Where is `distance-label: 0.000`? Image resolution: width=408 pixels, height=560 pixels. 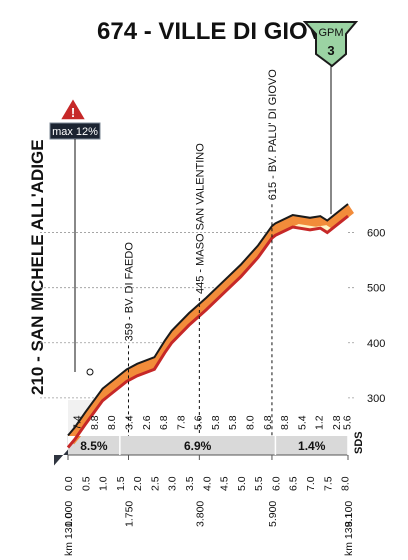
distance-label: 0.000 is located at coordinates (69, 514).